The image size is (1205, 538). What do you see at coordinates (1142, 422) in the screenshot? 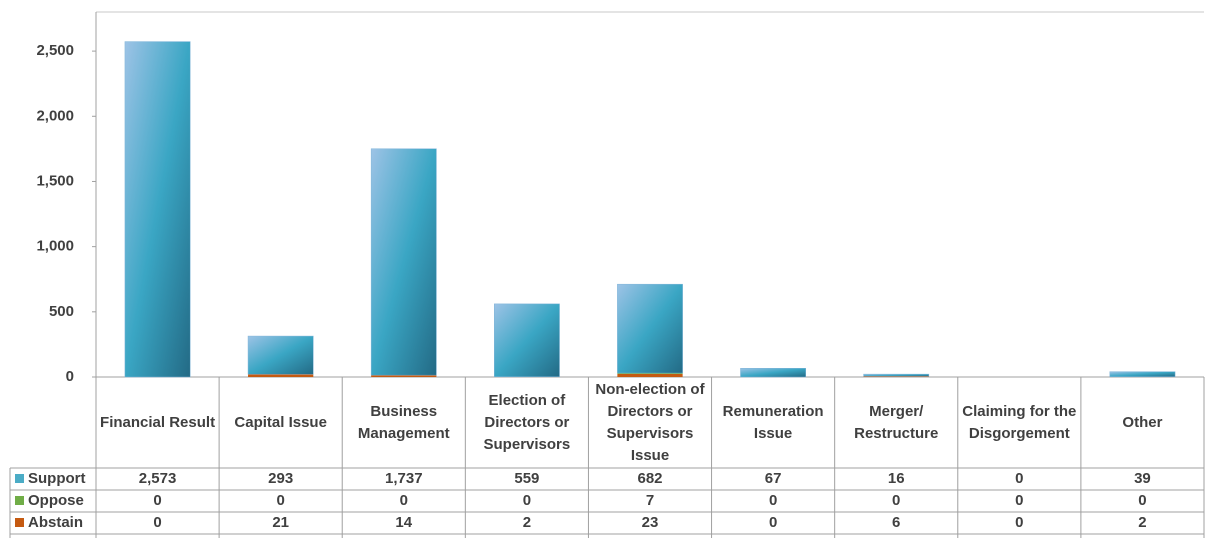
I see `category-label: Other` at bounding box center [1142, 422].